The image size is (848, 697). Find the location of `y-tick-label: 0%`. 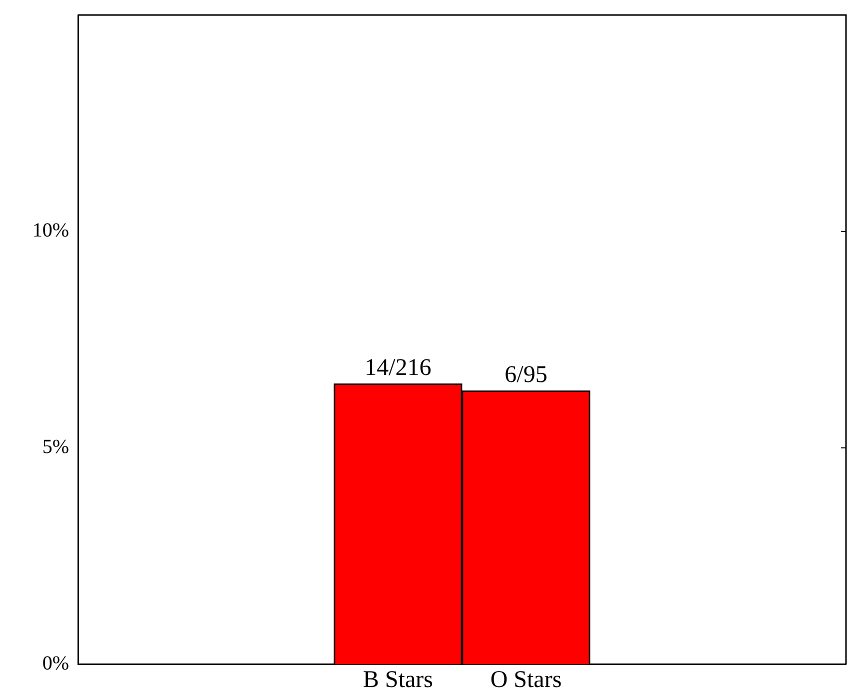

y-tick-label: 0% is located at coordinates (55, 663).